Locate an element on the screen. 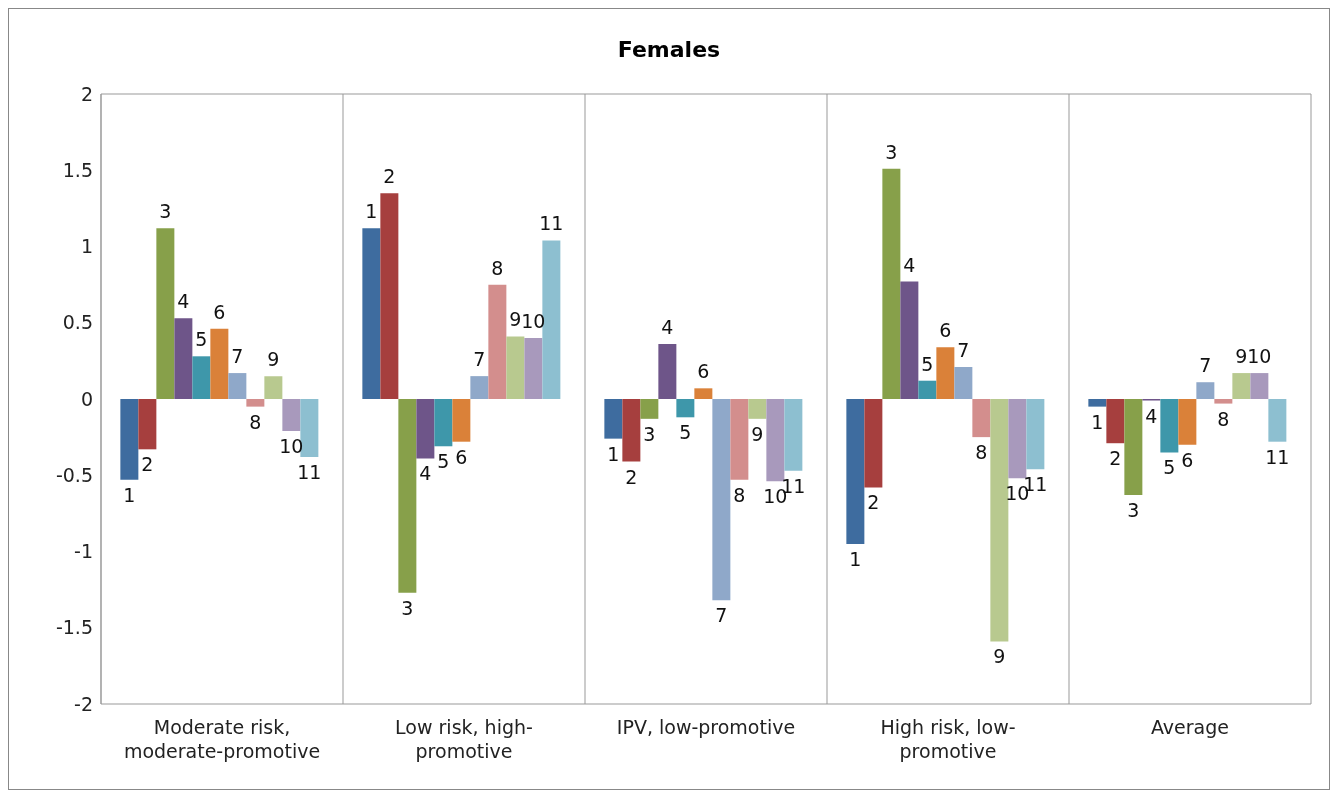 The height and width of the screenshot is (798, 1336). x-tick-label: High risk, low-promotive is located at coordinates (948, 739).